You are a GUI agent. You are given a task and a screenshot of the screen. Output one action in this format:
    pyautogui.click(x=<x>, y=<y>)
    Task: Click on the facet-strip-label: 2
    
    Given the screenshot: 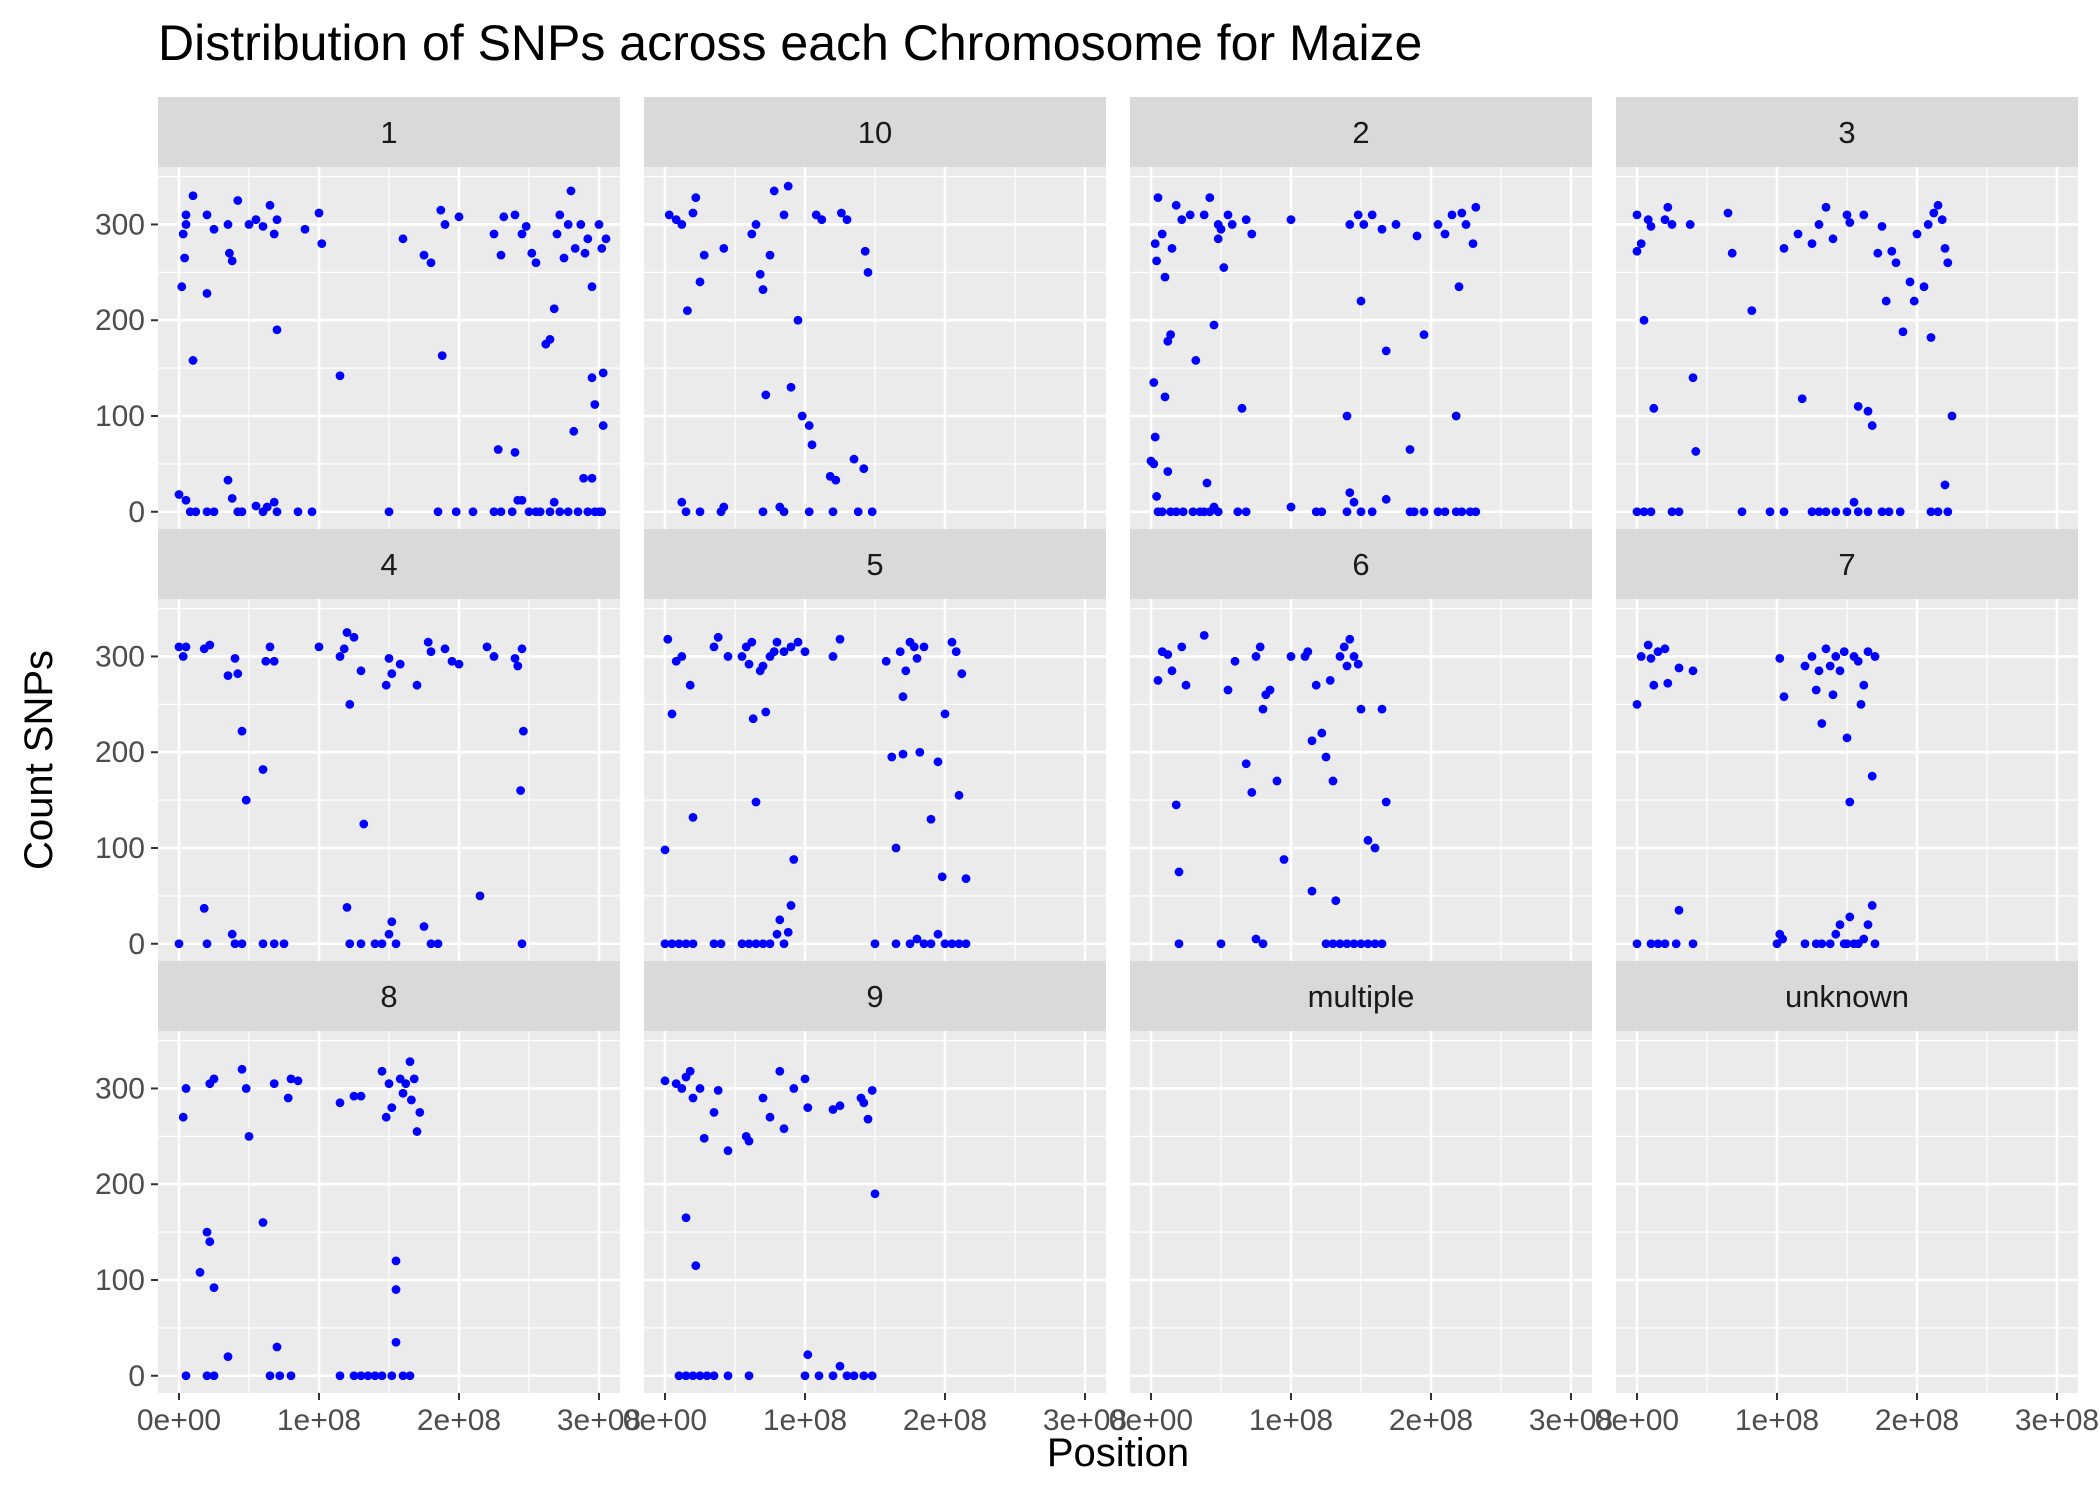 What is the action you would take?
    pyautogui.click(x=1360, y=132)
    